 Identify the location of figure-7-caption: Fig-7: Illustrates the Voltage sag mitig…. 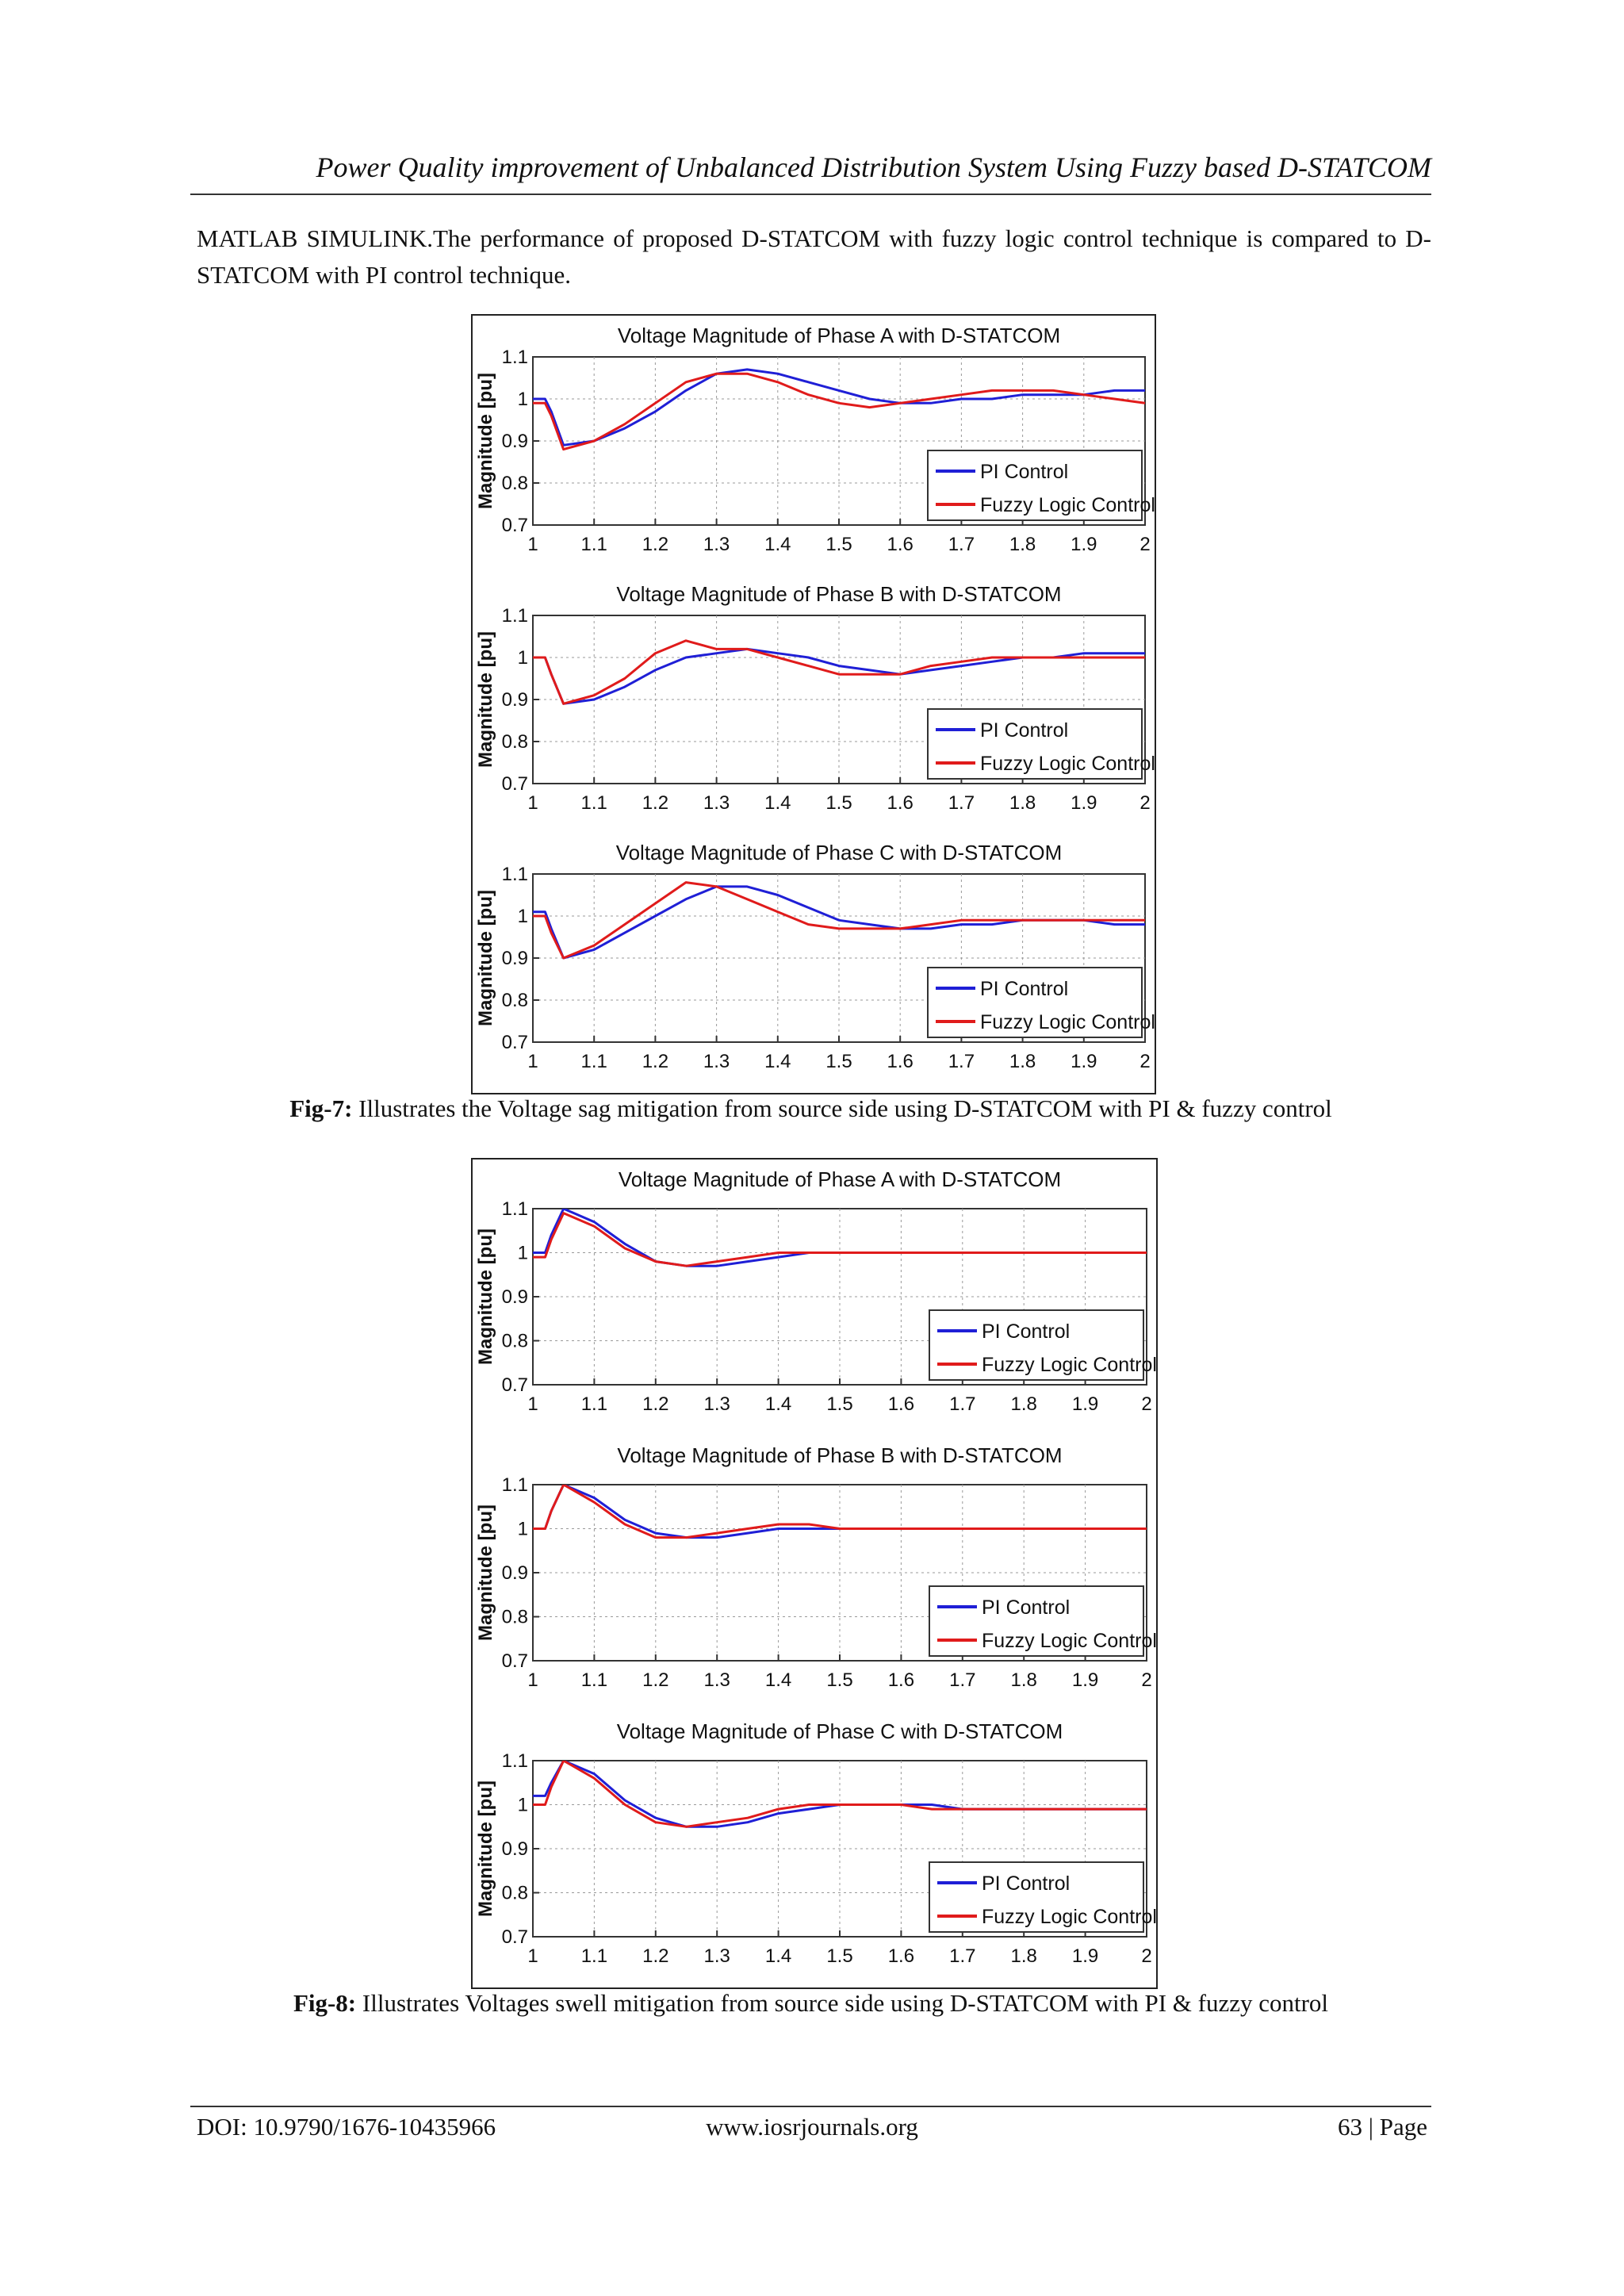
(810, 1108).